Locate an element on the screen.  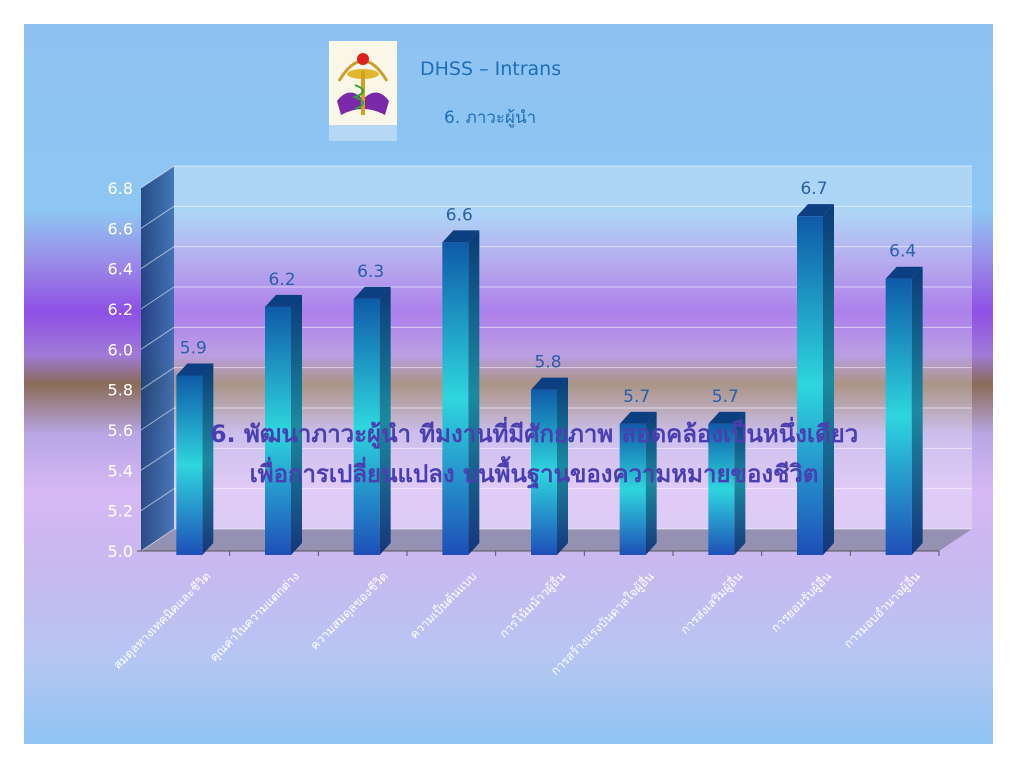
y-tick-label: 5.0 is located at coordinates (120, 551).